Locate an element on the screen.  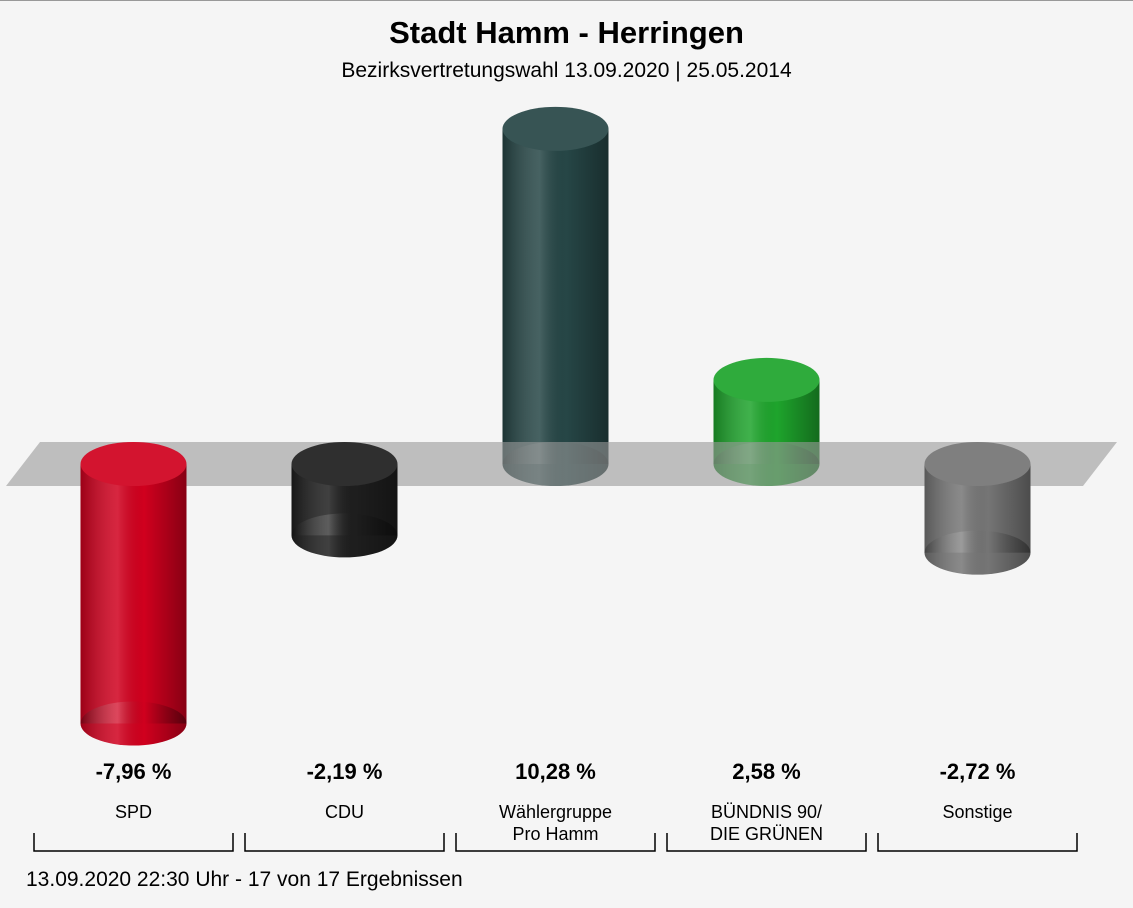
value-label: 10,28 % is located at coordinates (555, 771).